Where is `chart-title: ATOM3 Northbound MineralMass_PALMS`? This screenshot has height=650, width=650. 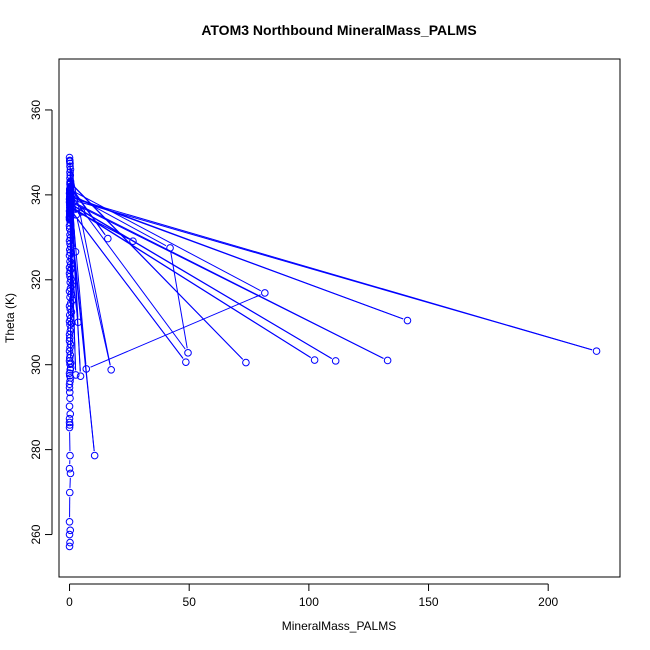 chart-title: ATOM3 Northbound MineralMass_PALMS is located at coordinates (338, 30).